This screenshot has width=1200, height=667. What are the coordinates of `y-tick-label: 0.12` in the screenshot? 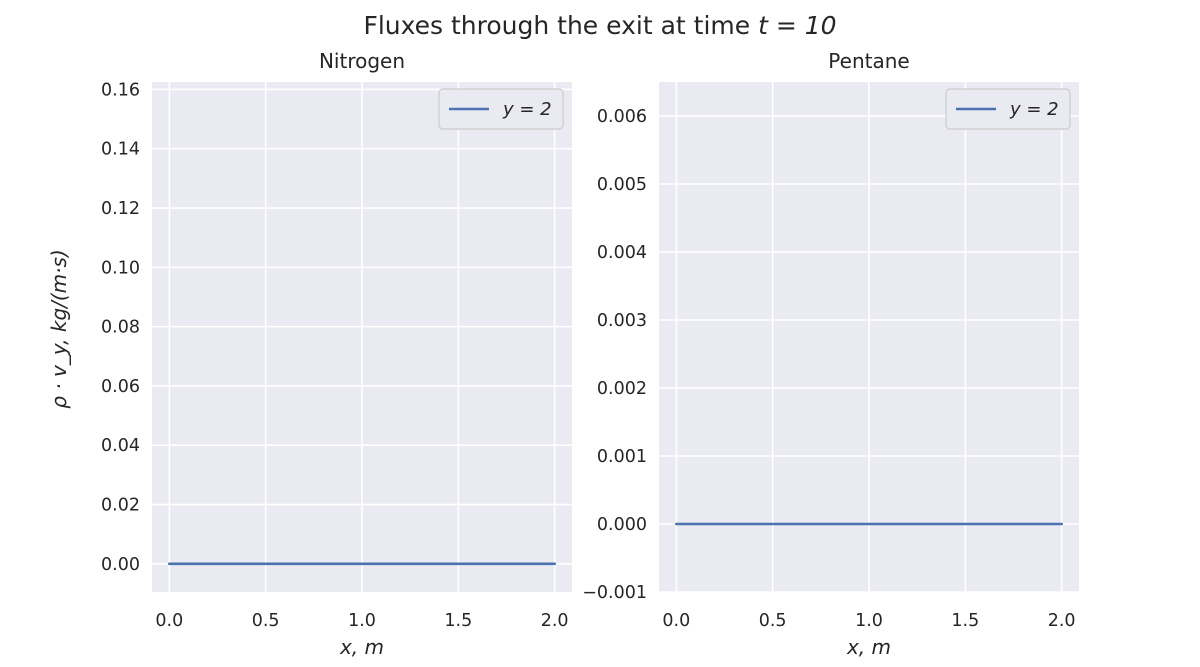 It's located at (120, 209).